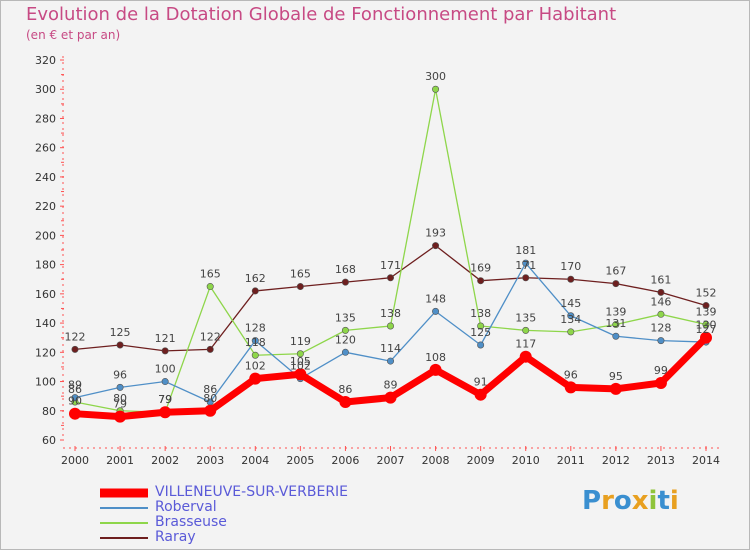  Describe the element at coordinates (481, 460) in the screenshot. I see `x-tick-label: 2009` at that location.